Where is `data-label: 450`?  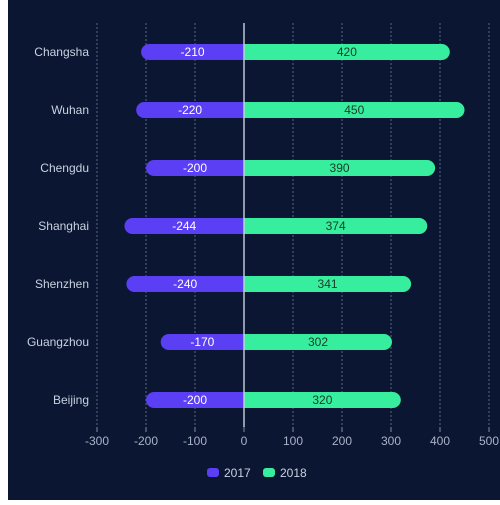
data-label: 450 is located at coordinates (354, 110).